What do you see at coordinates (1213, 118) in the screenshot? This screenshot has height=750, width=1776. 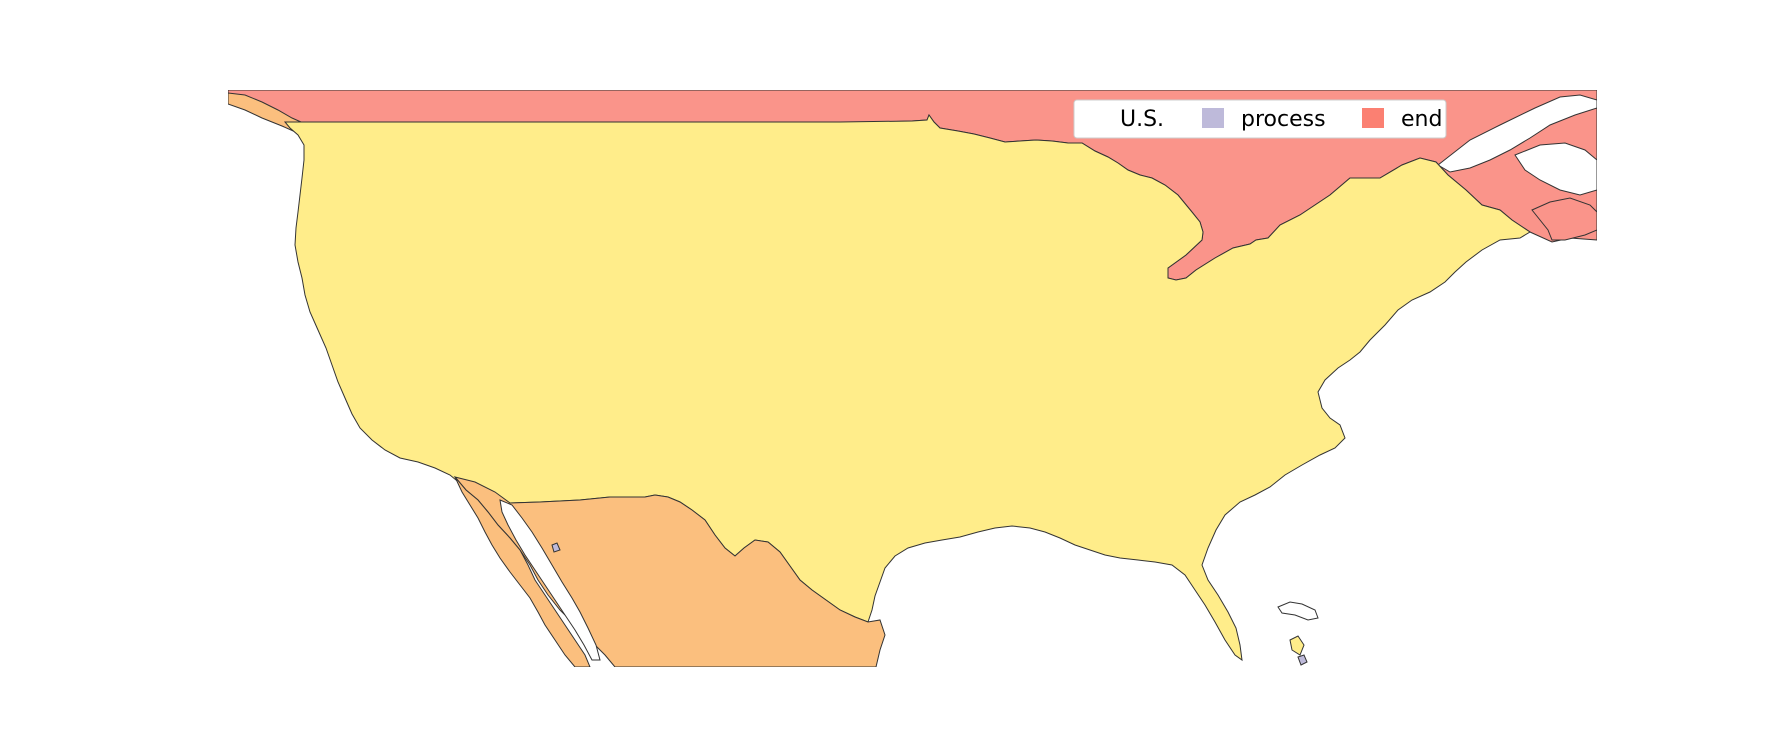 I see `legend-swatch-process` at bounding box center [1213, 118].